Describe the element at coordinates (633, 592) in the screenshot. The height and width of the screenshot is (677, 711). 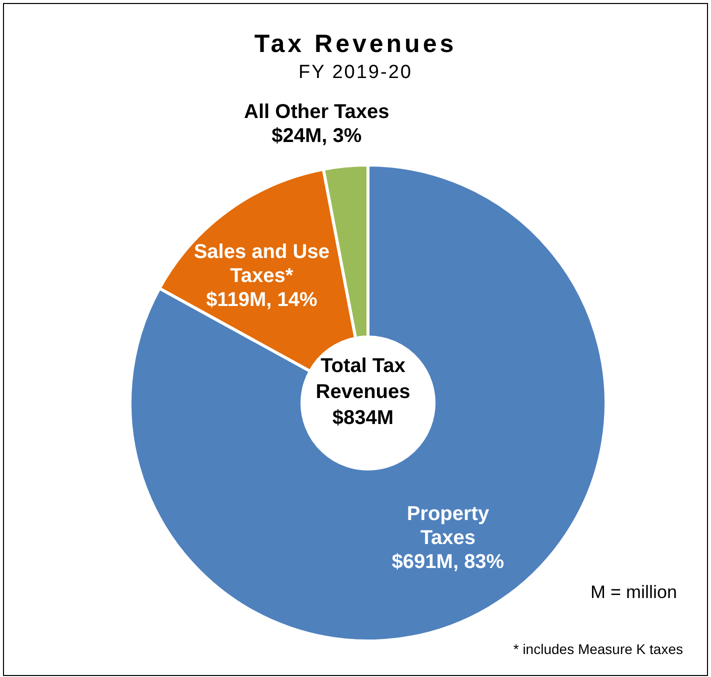
I see `text: M = million` at that location.